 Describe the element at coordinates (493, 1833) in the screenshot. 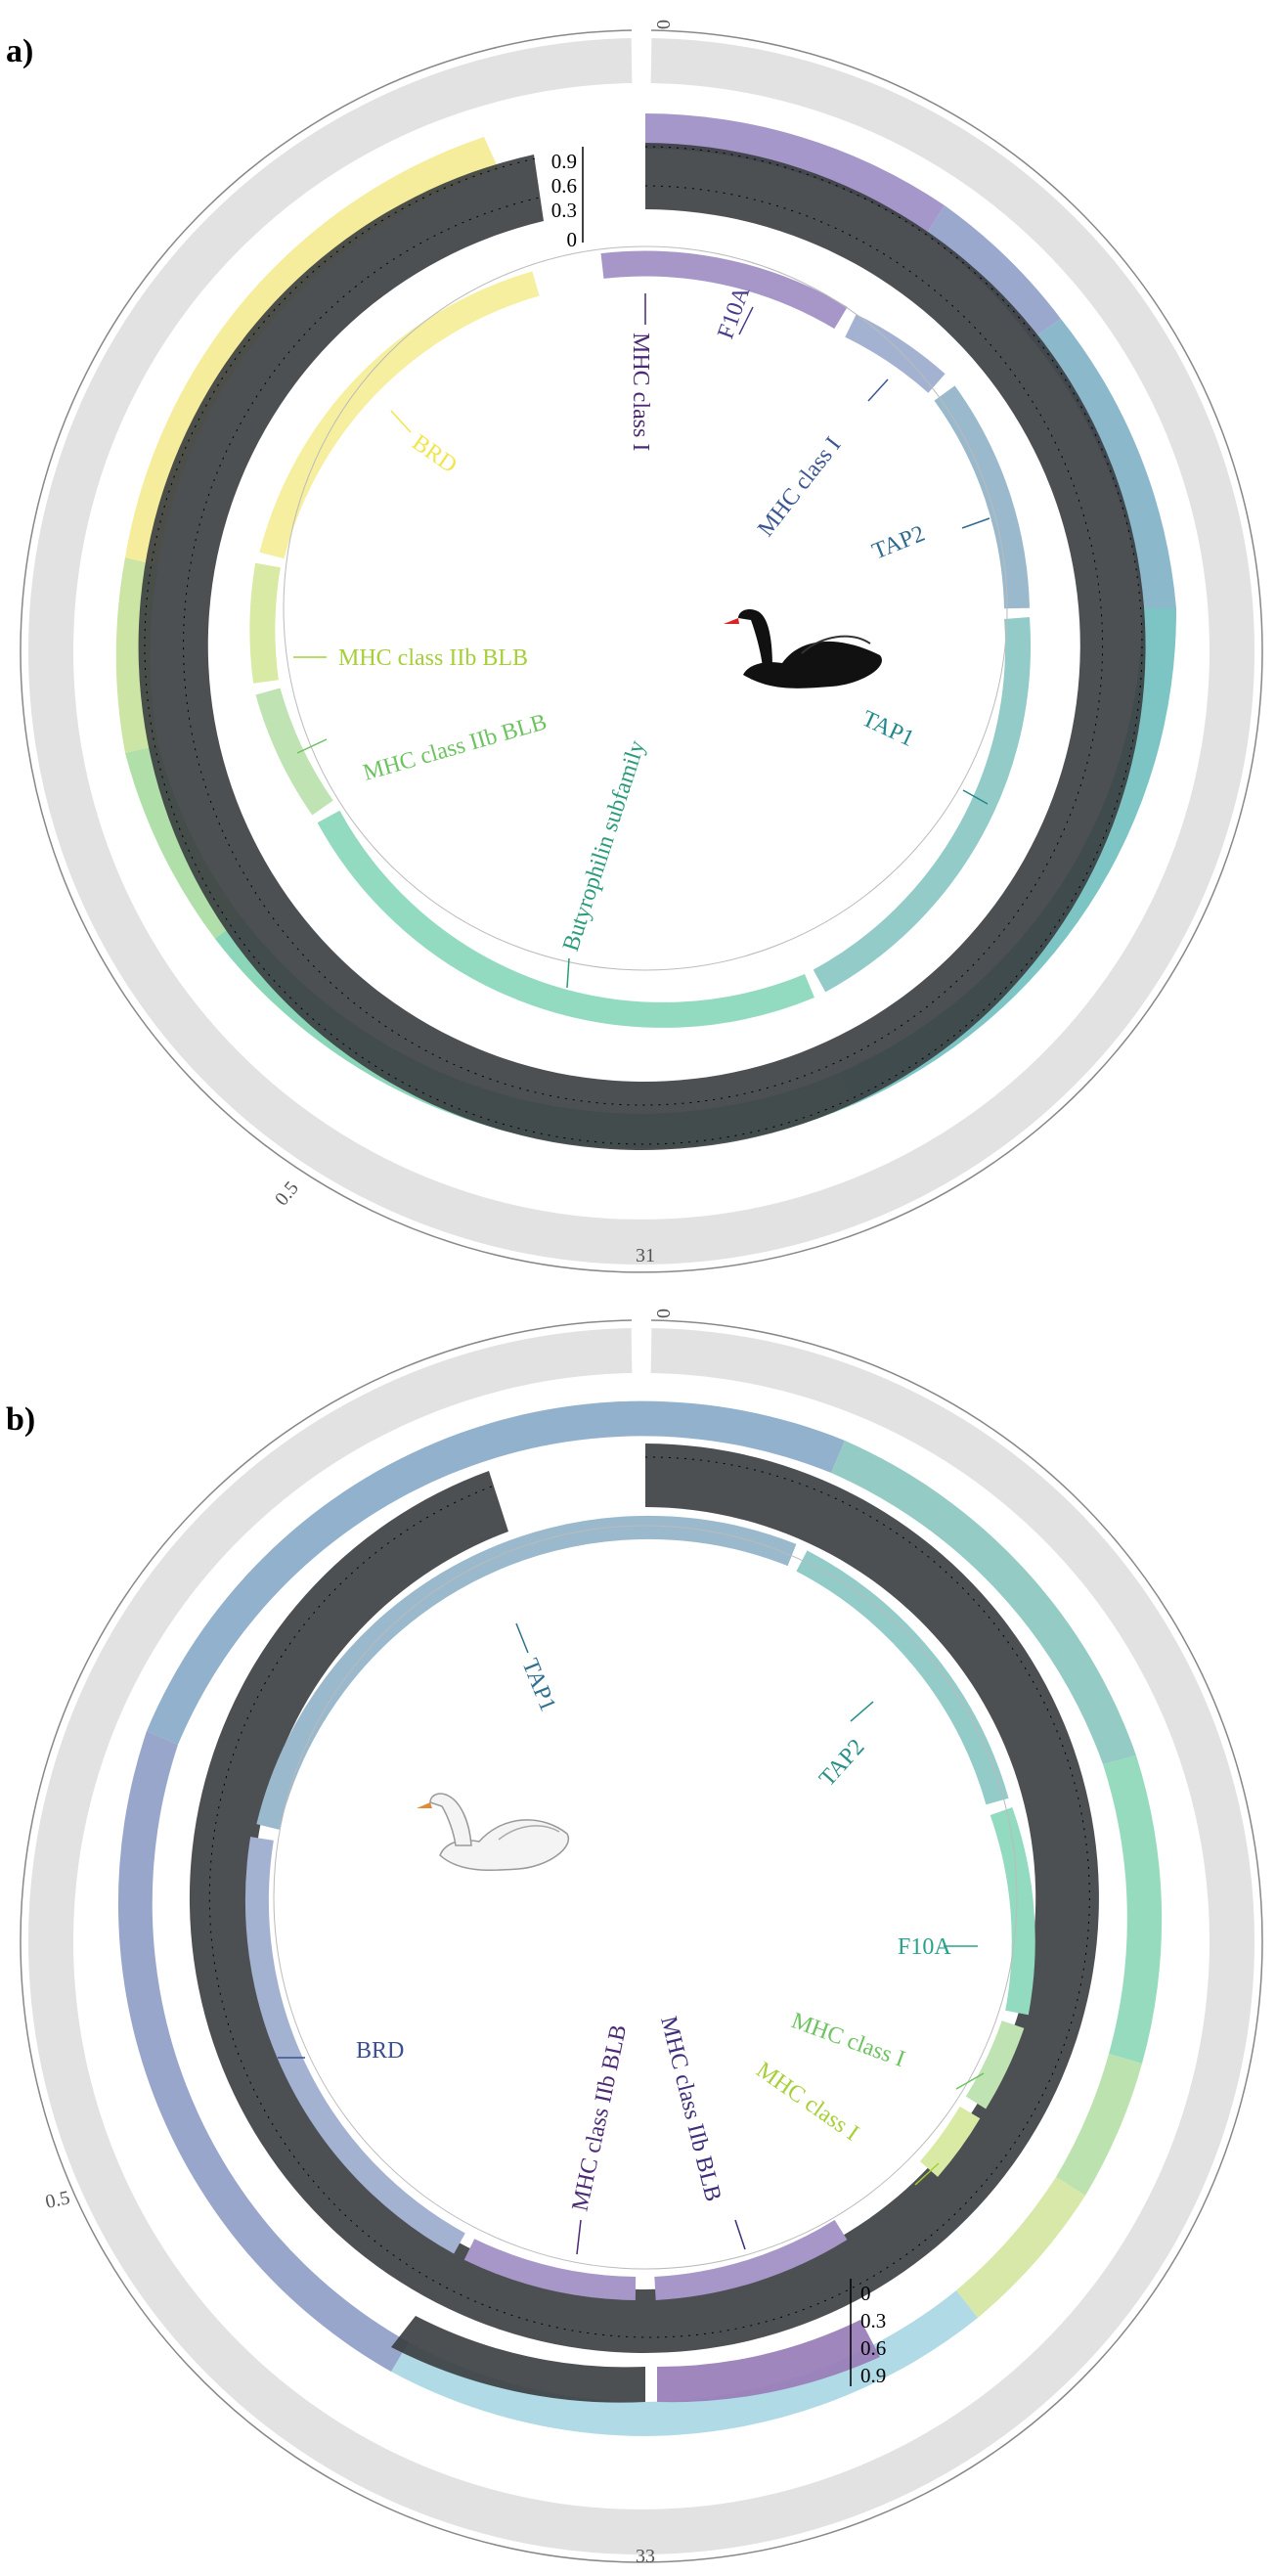

I see `white-swan-icon` at that location.